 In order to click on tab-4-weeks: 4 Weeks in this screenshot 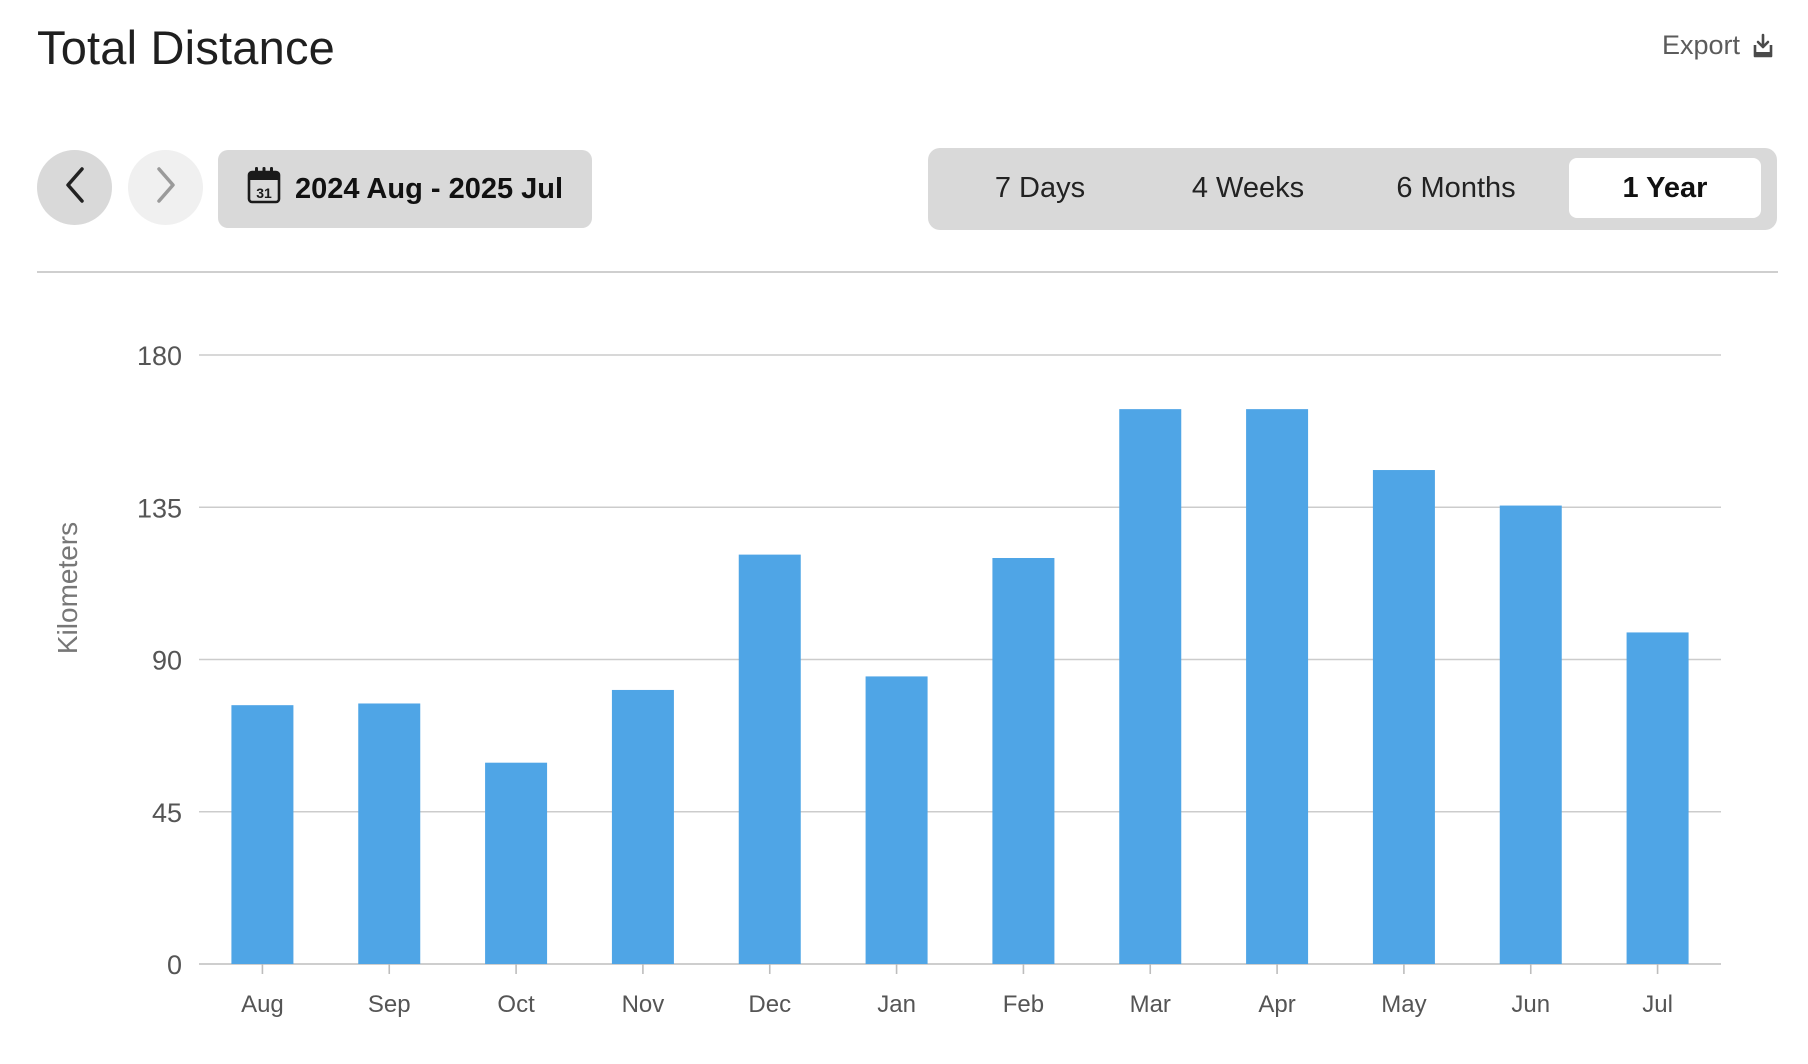, I will do `click(1248, 187)`.